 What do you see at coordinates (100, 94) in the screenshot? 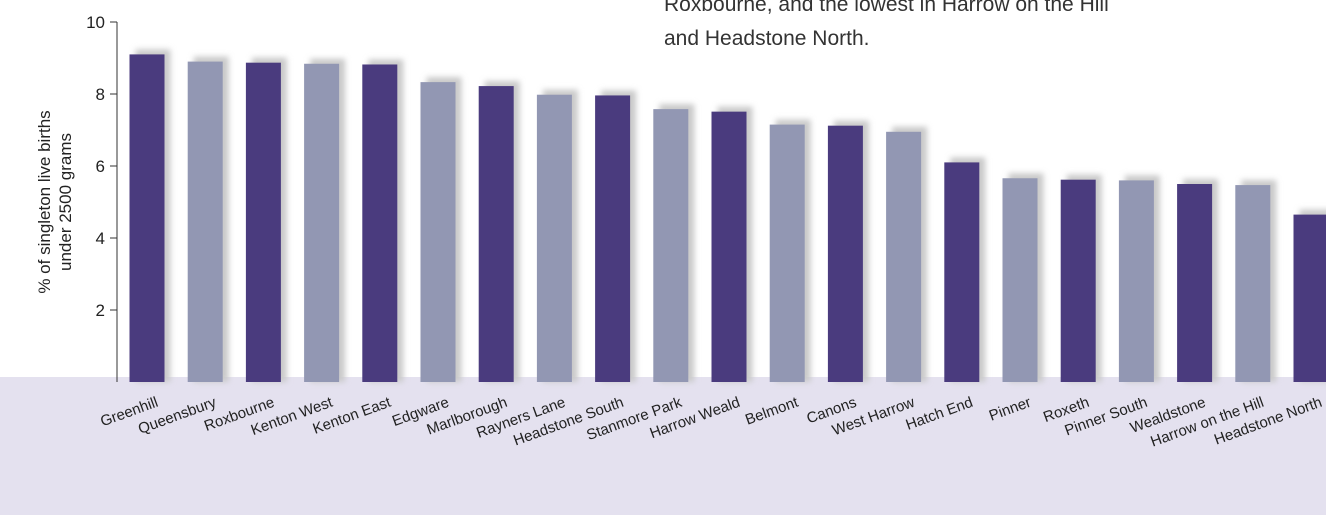
I see `y-tick-label: 8` at bounding box center [100, 94].